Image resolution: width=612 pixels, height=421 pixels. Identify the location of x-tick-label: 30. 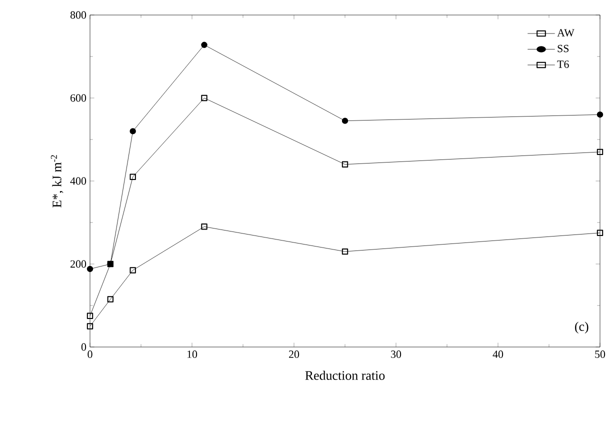
(396, 354).